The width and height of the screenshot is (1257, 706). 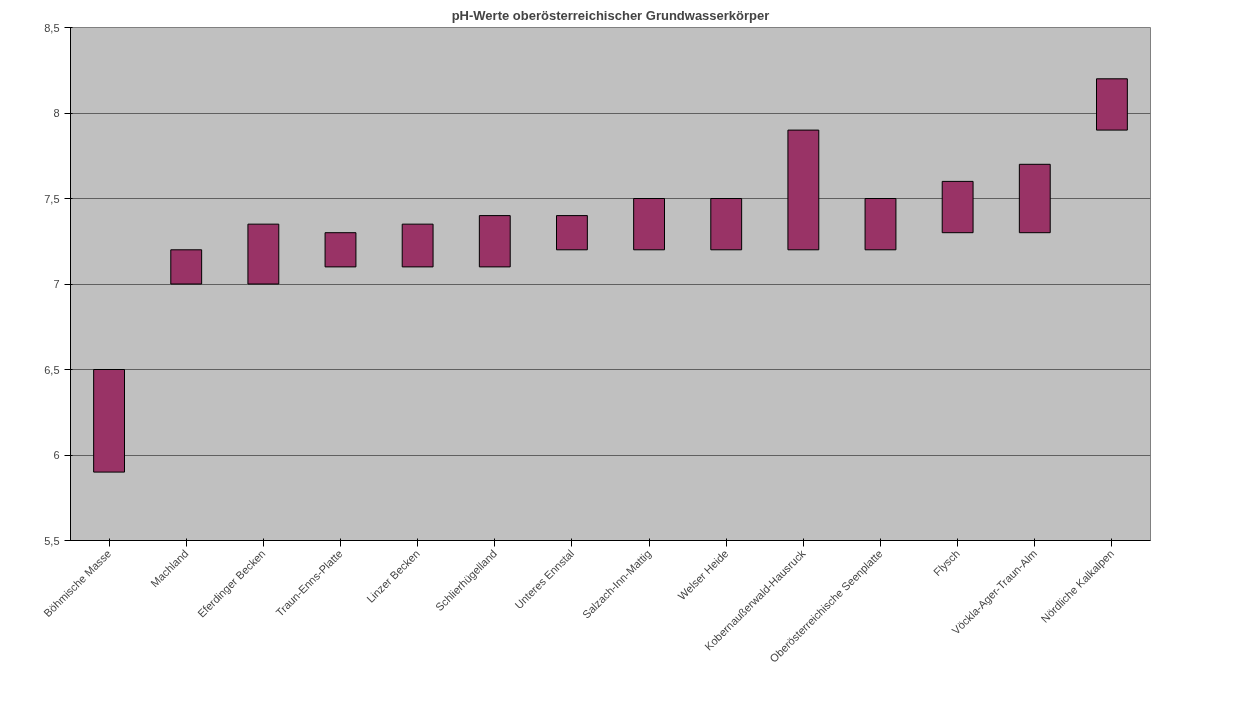 I want to click on y-tick-label: 6, so click(x=56, y=455).